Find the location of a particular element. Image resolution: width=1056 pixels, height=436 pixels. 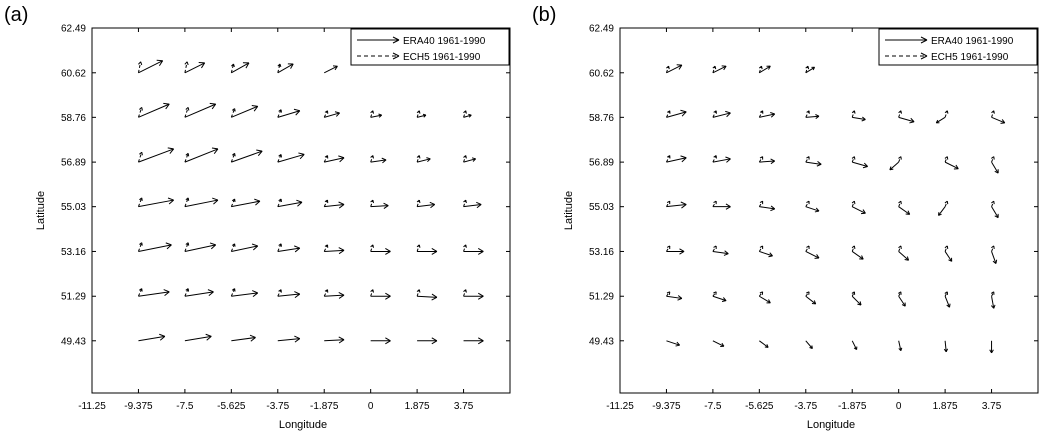

y-tick-label: 55.03 is located at coordinates (73, 207).